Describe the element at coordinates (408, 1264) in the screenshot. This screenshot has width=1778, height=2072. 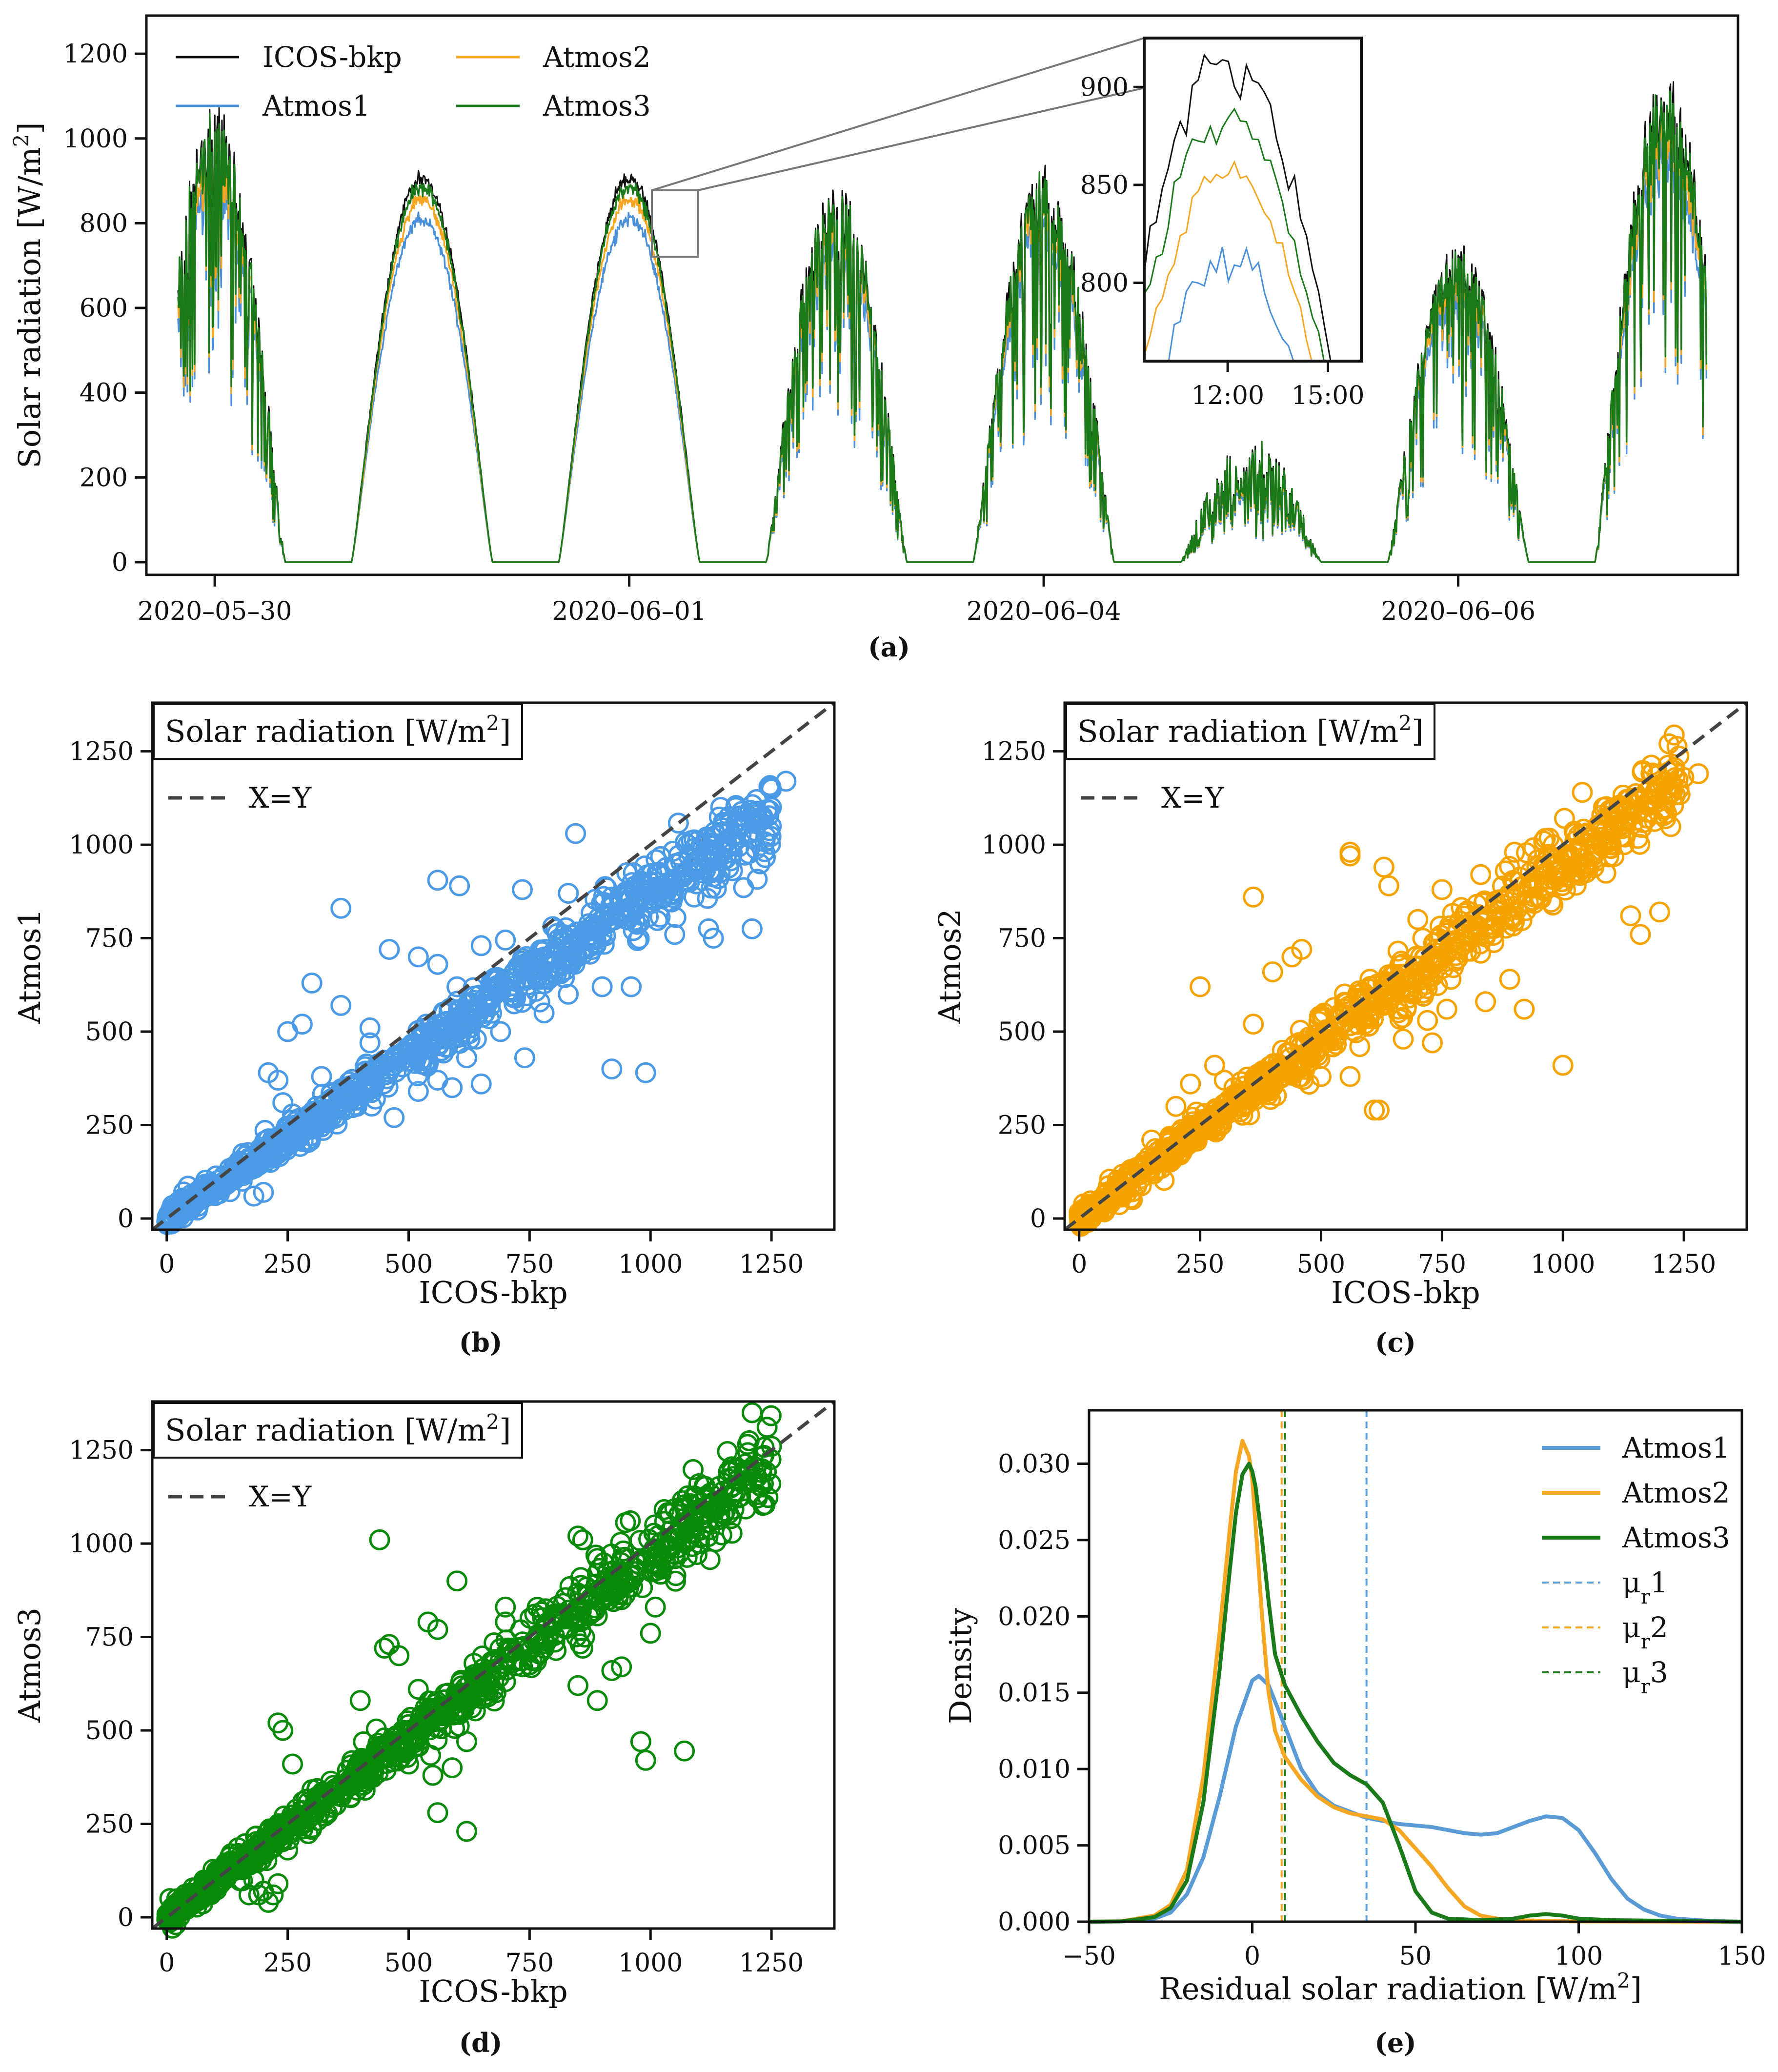
I see `panel-b-xtick-label-500: 500` at that location.